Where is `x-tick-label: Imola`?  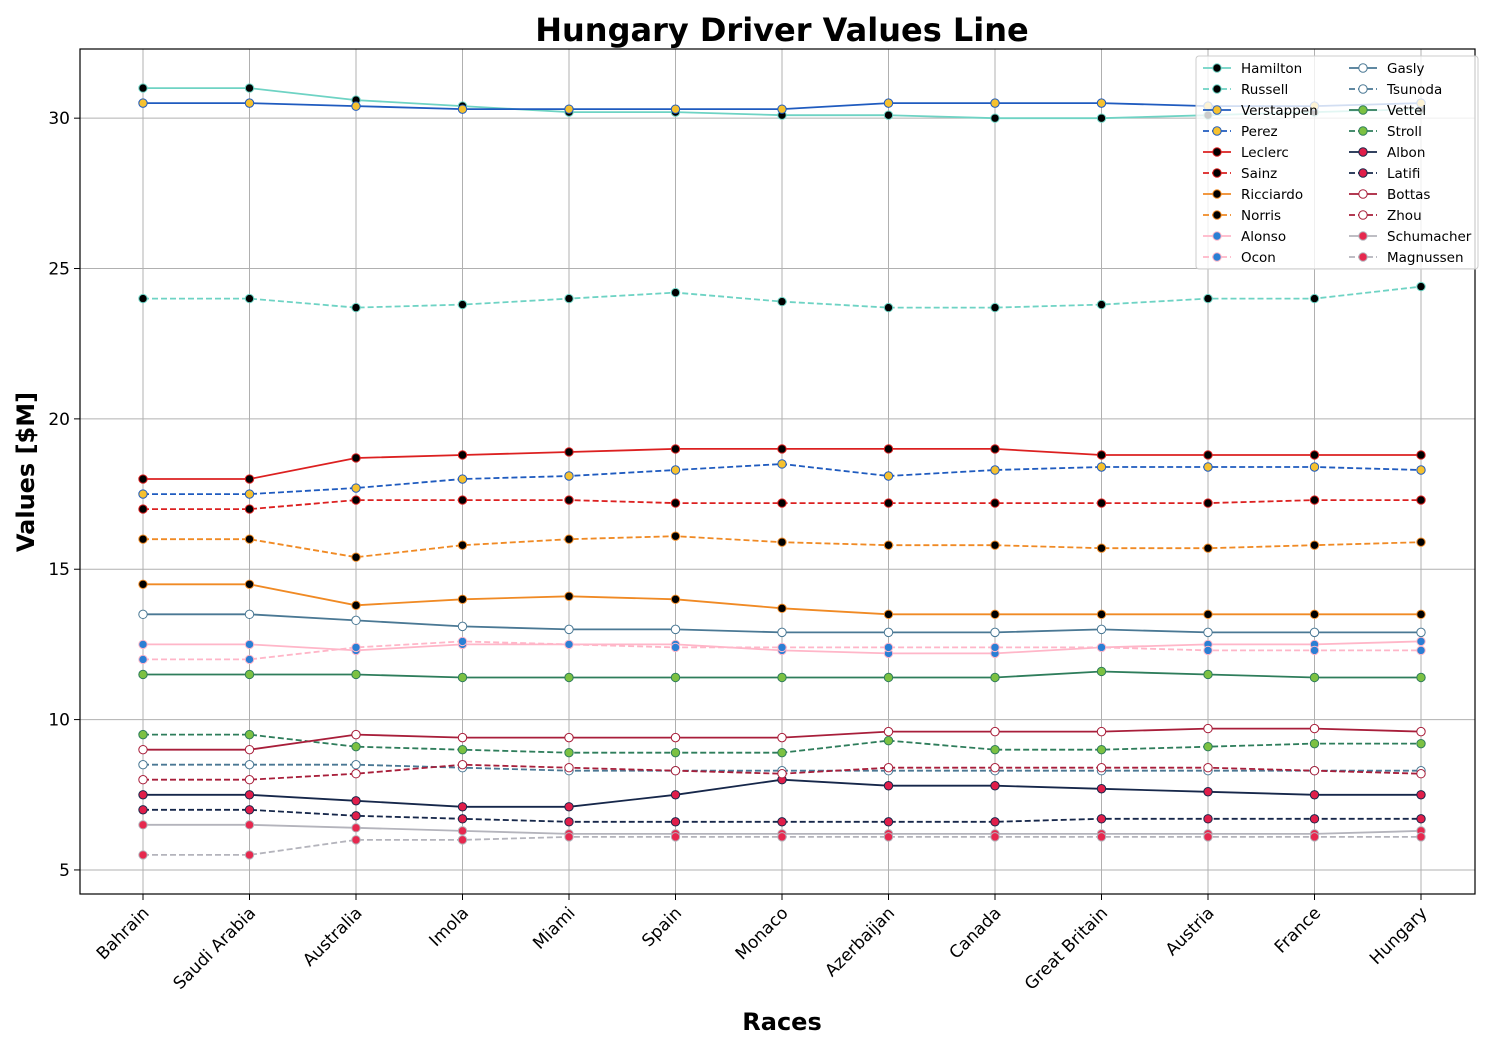 x-tick-label: Imola is located at coordinates (449, 926).